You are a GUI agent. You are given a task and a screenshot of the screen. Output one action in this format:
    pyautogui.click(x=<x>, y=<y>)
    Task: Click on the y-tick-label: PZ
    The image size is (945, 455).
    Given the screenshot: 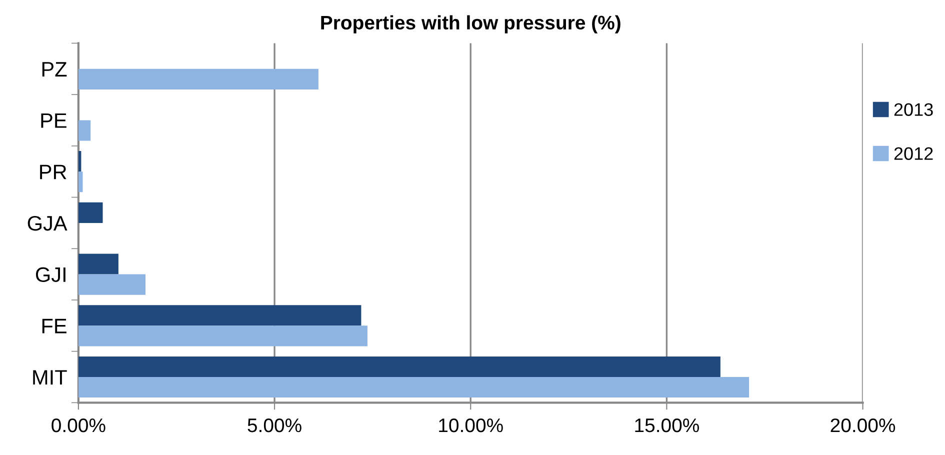 What is the action you would take?
    pyautogui.click(x=54, y=69)
    